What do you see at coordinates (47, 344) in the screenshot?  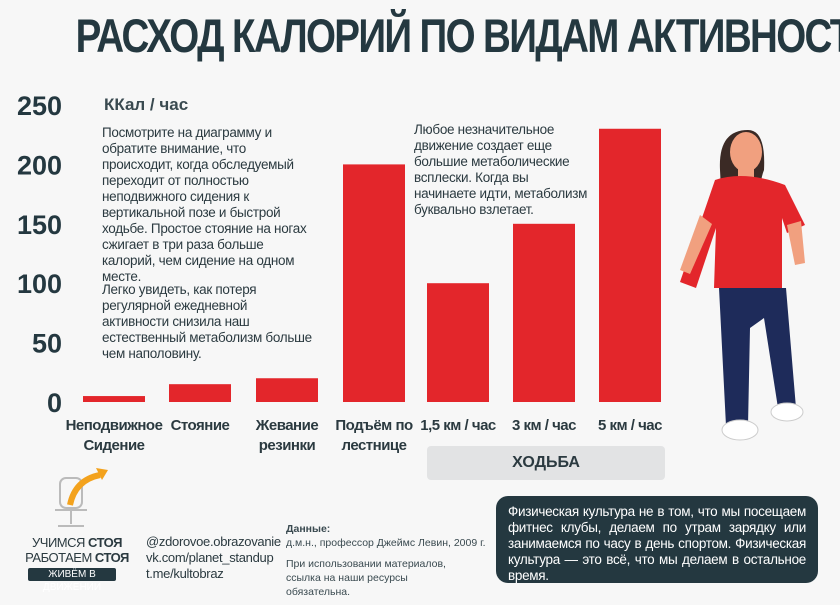 I see `y-tick-label: 50` at bounding box center [47, 344].